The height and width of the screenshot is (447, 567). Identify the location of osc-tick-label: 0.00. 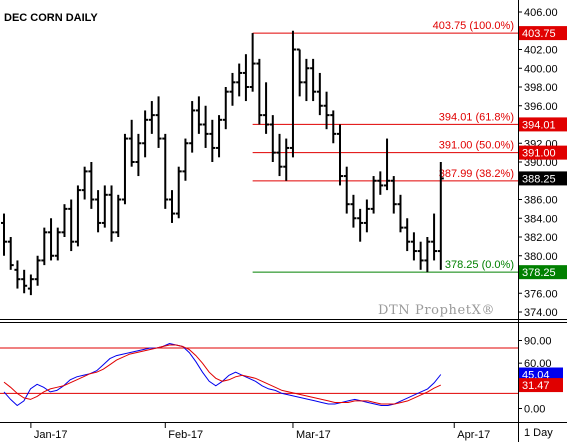
(534, 410).